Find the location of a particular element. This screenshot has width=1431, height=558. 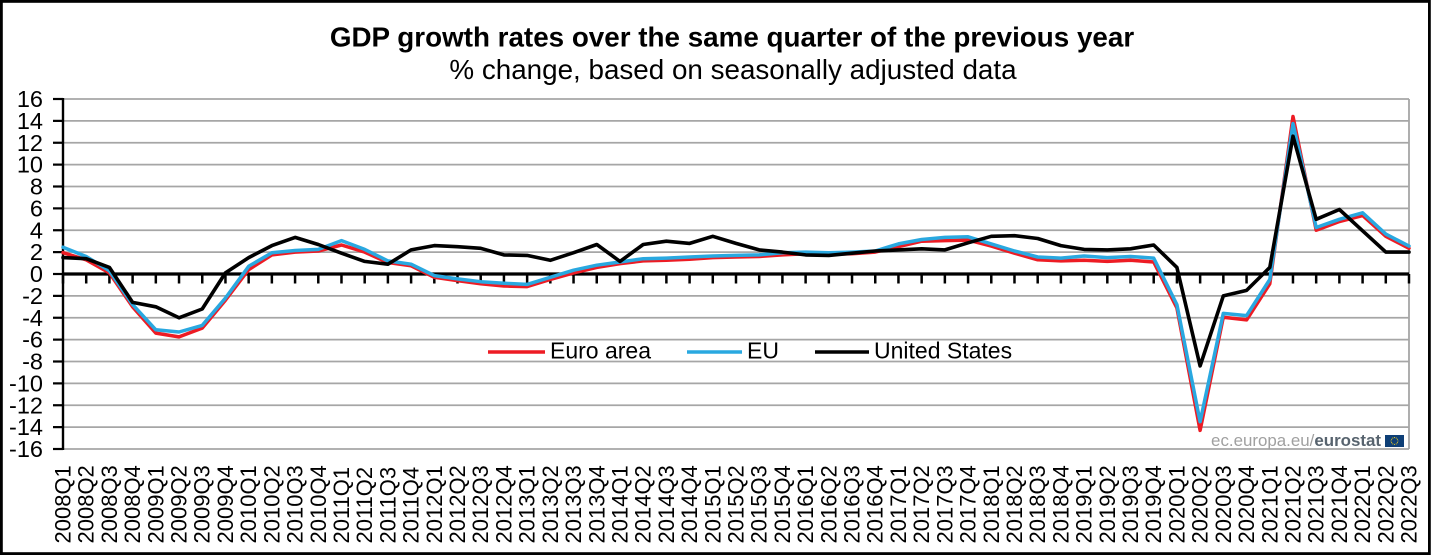

svg-text: 2011Q4 is located at coordinates (411, 505).